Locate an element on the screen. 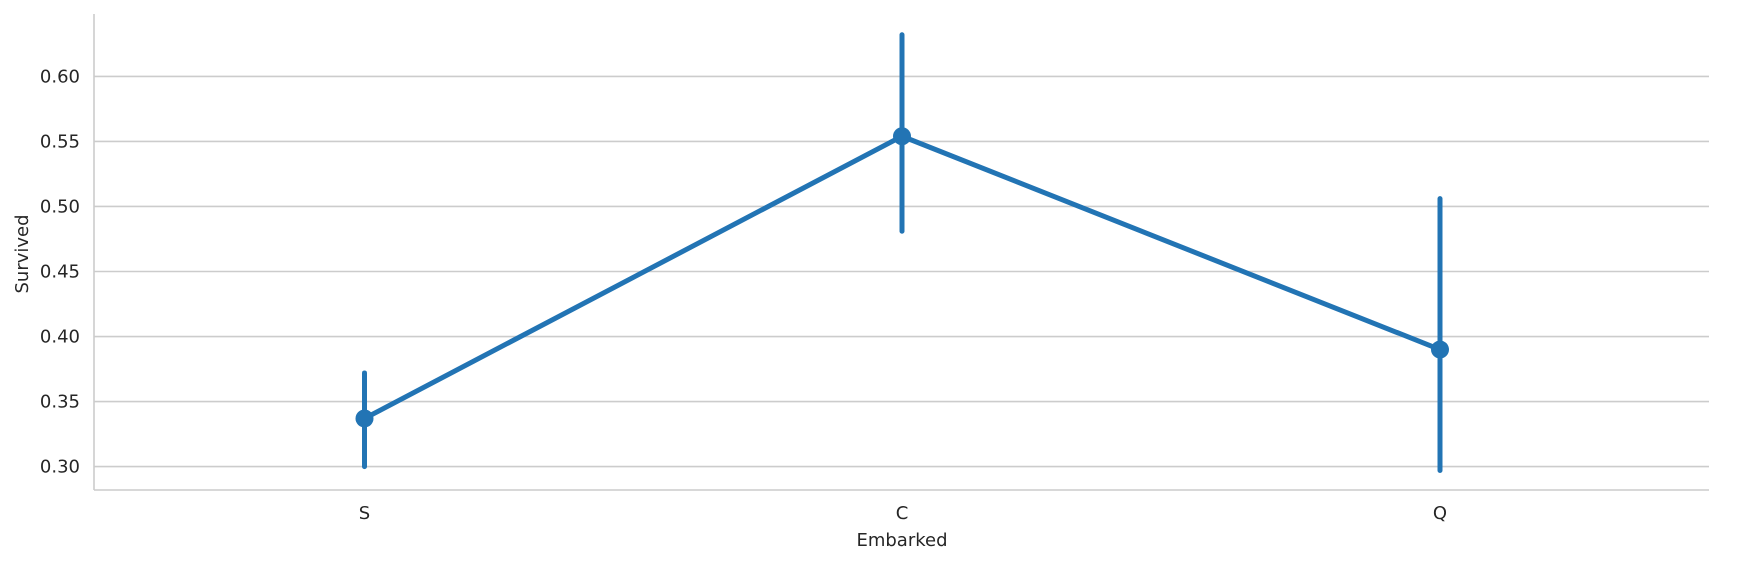 The width and height of the screenshot is (1741, 563). y-axis-label: Survived is located at coordinates (22, 253).